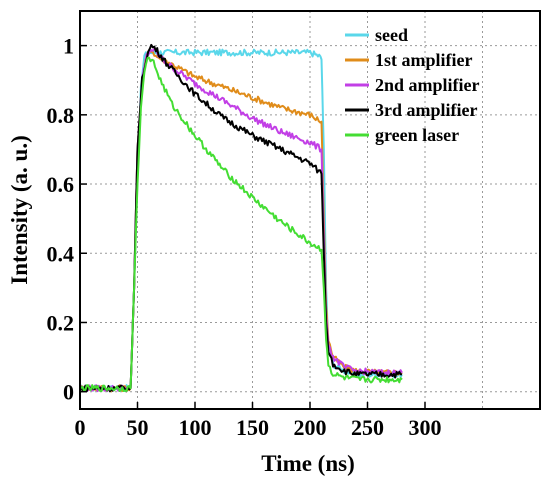 This screenshot has height=481, width=550. Describe the element at coordinates (68, 46) in the screenshot. I see `y-tick-label: 1` at that location.